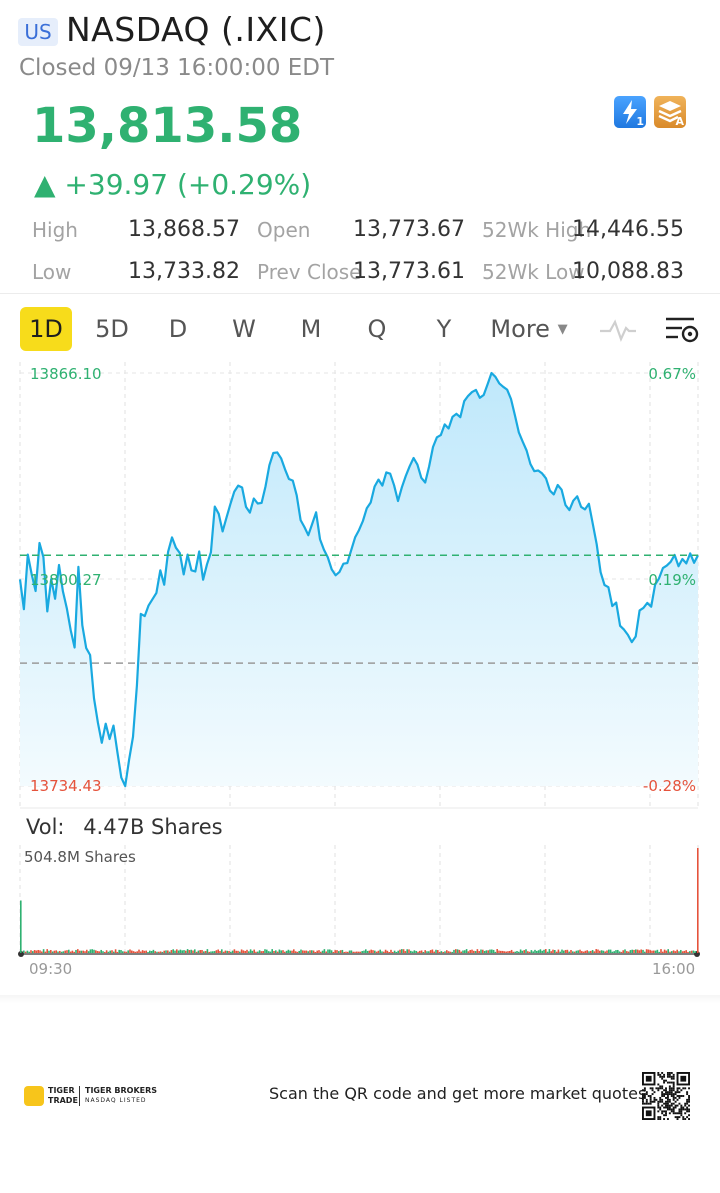 Image resolution: width=720 pixels, height=1193 pixels. What do you see at coordinates (51, 969) in the screenshot?
I see `time-start-label: 09:30` at bounding box center [51, 969].